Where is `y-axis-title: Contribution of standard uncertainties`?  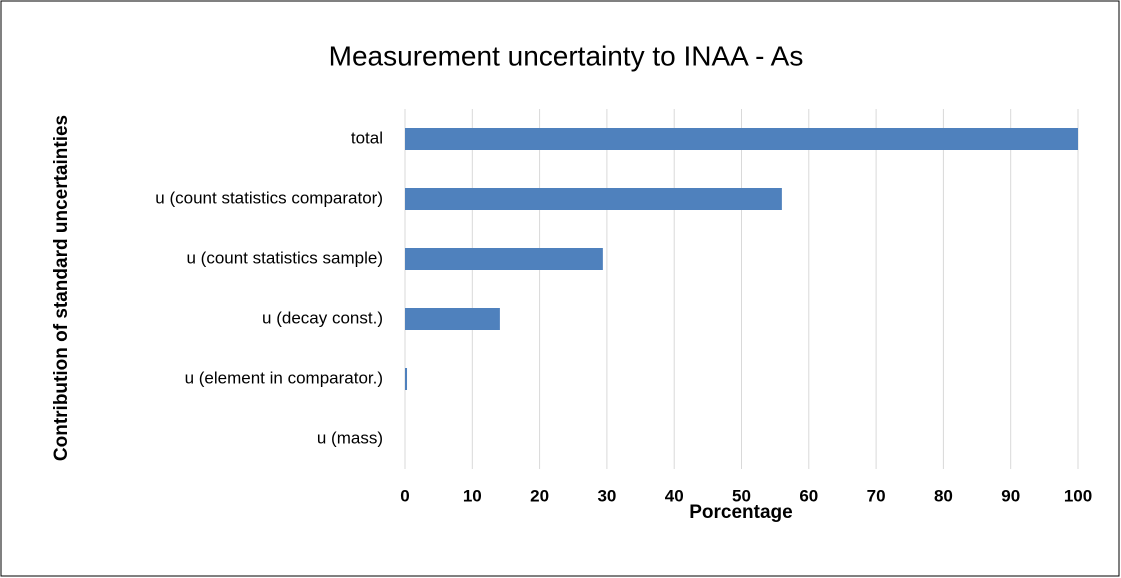
y-axis-title: Contribution of standard uncertainties is located at coordinates (61, 288).